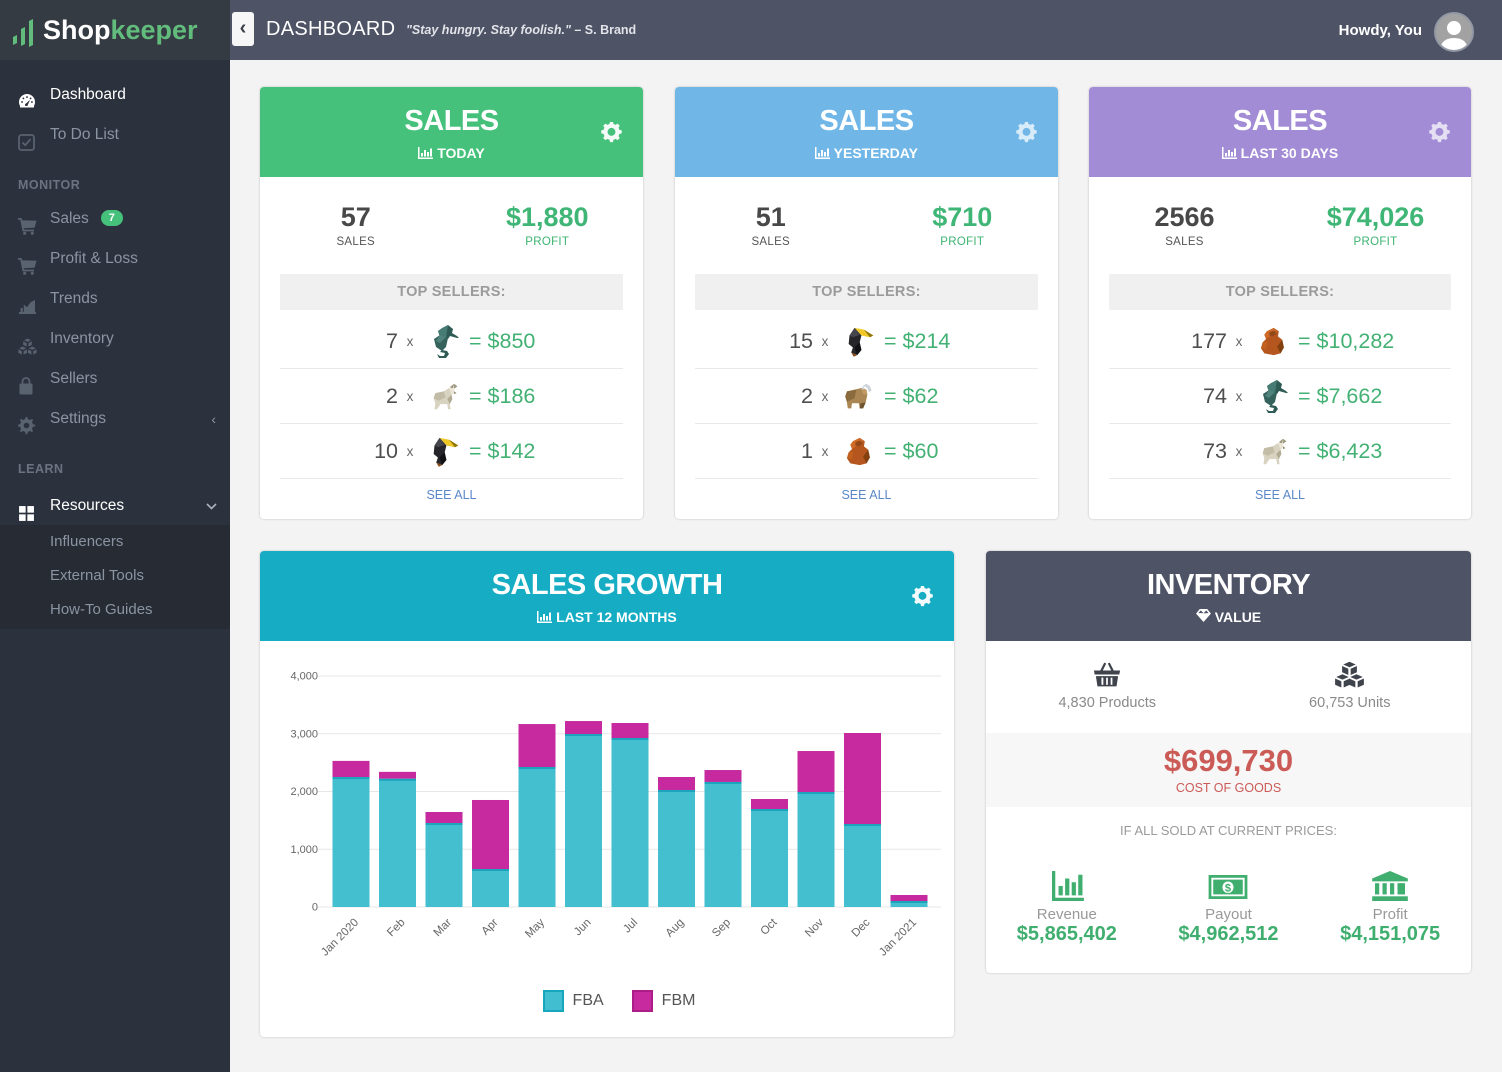 The image size is (1502, 1072). What do you see at coordinates (630, 926) in the screenshot?
I see `svg-text: Jul` at bounding box center [630, 926].